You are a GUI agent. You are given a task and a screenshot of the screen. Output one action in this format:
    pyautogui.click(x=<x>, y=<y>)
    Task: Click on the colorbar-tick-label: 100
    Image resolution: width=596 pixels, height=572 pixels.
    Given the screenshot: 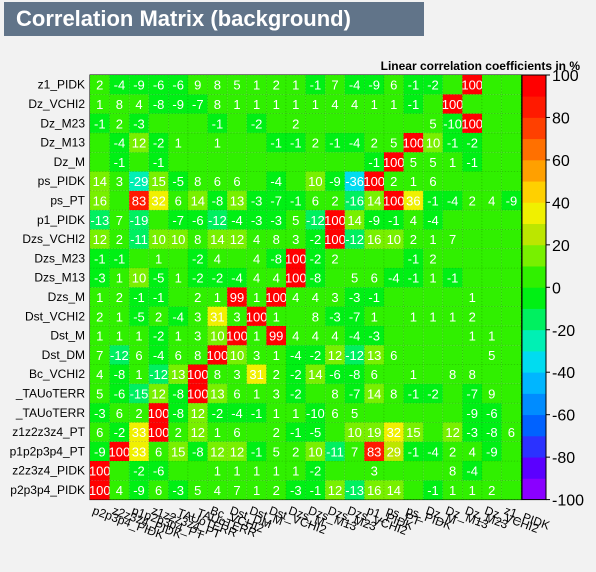 What is the action you would take?
    pyautogui.click(x=565, y=76)
    